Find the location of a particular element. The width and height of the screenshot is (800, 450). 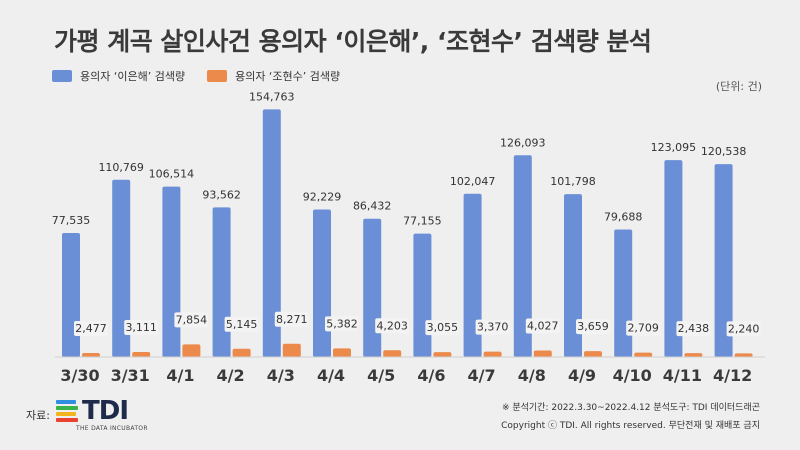

x-tick-label-4/12: 4/12 is located at coordinates (732, 375).